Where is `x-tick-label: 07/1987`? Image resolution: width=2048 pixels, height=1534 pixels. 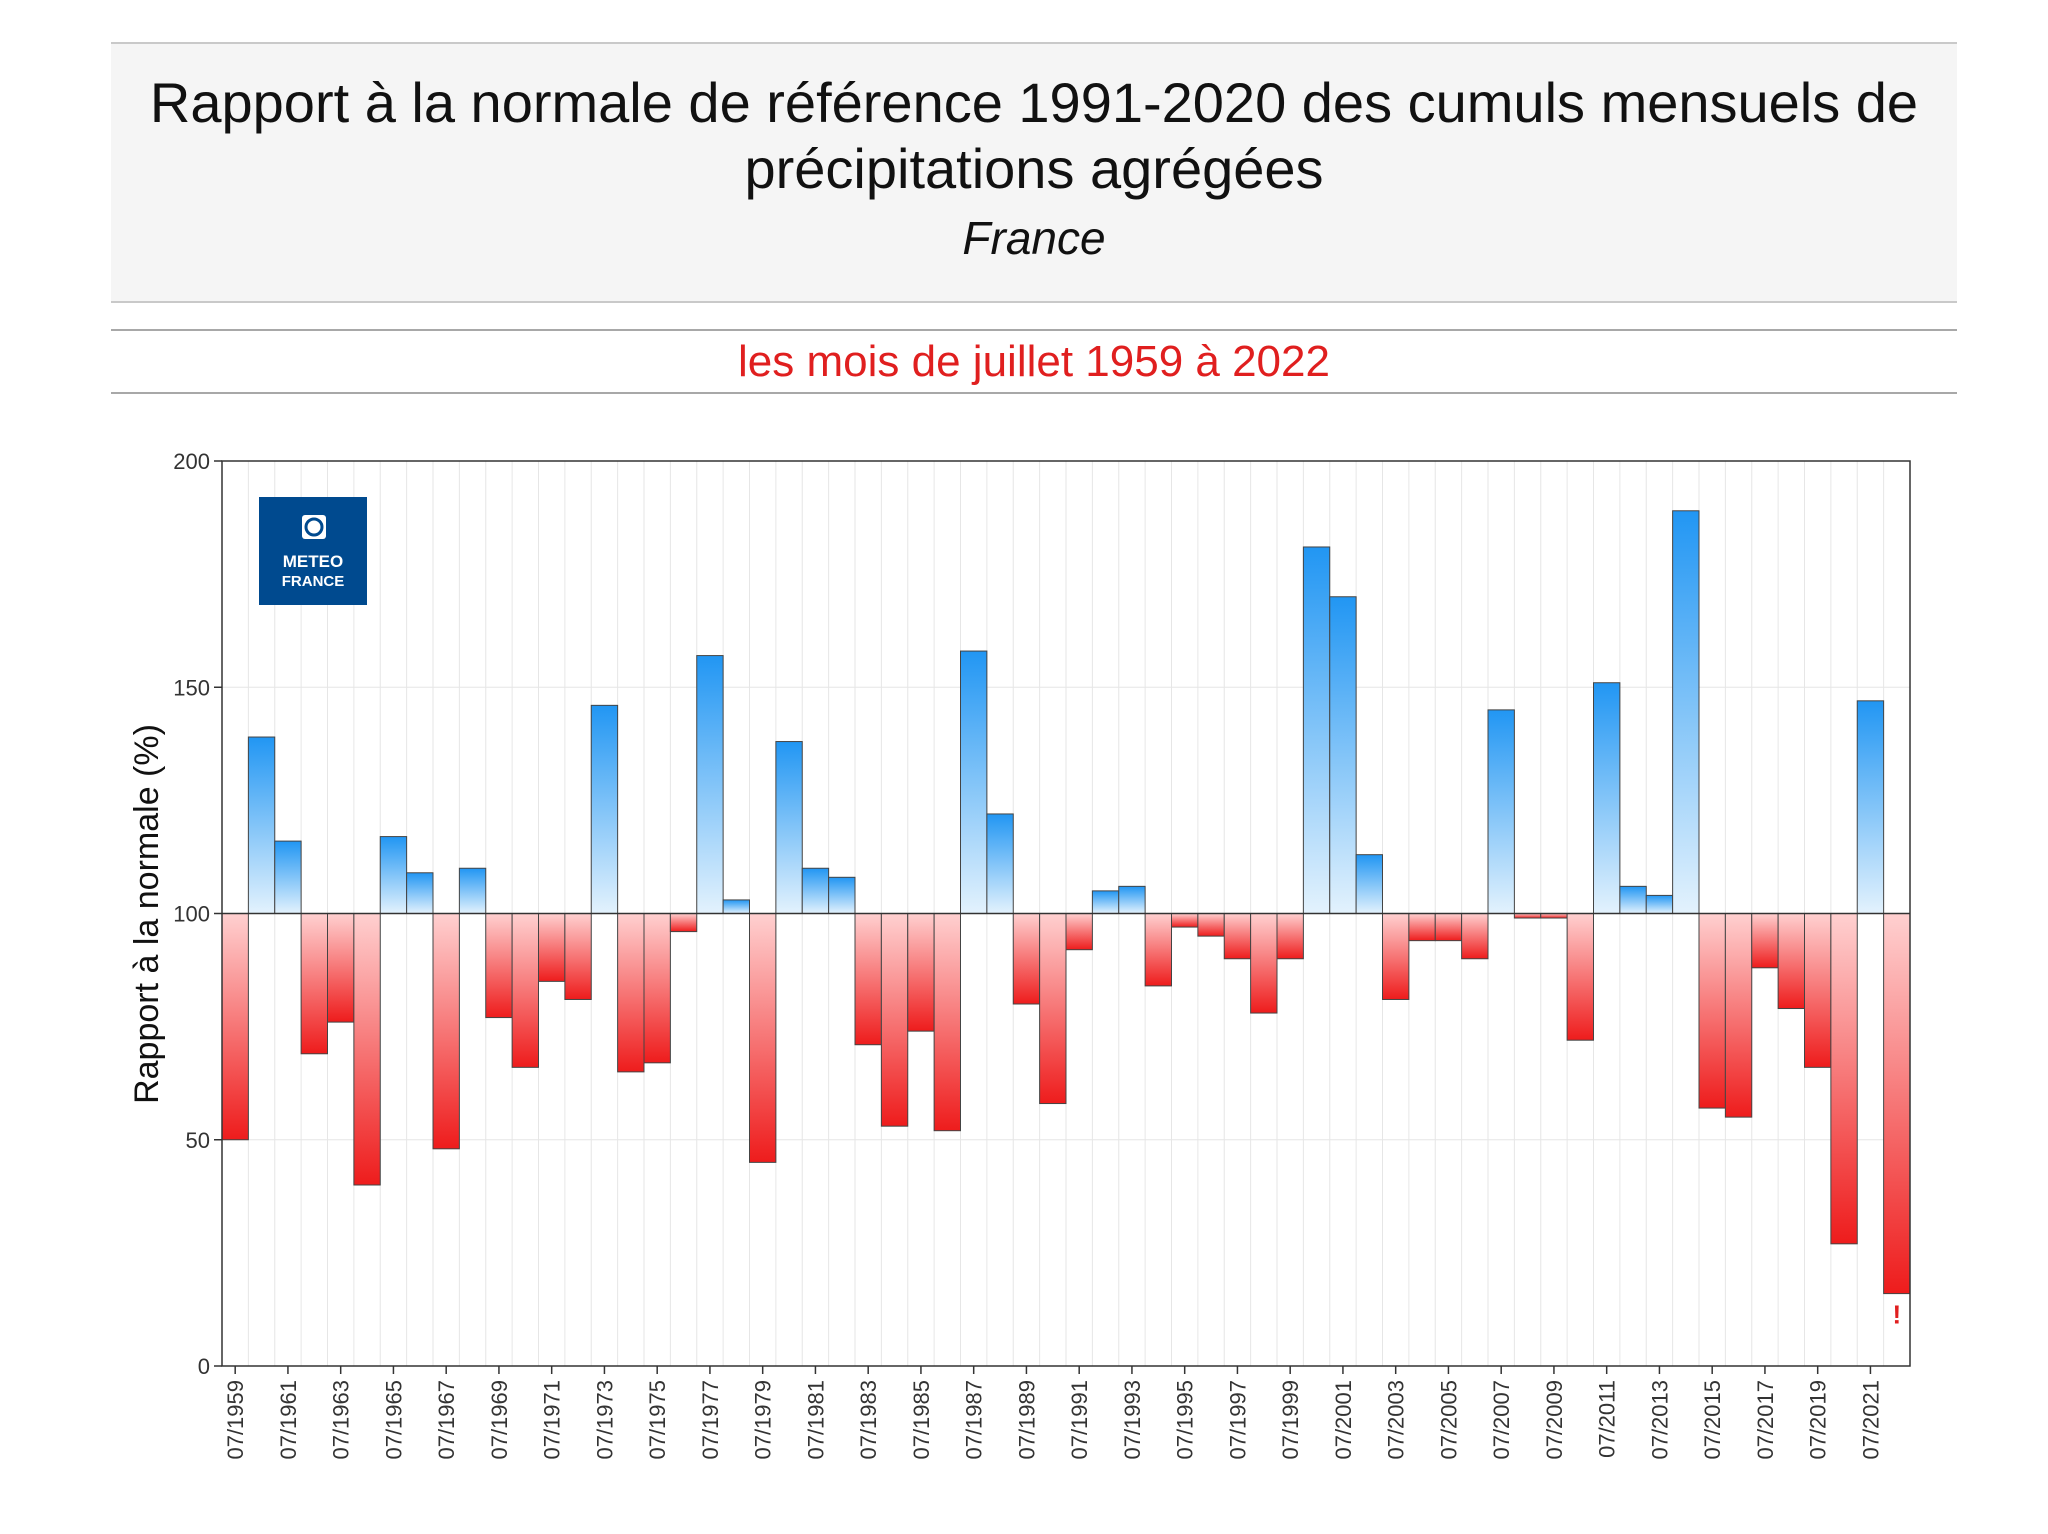 x-tick-label: 07/1987 is located at coordinates (974, 1420).